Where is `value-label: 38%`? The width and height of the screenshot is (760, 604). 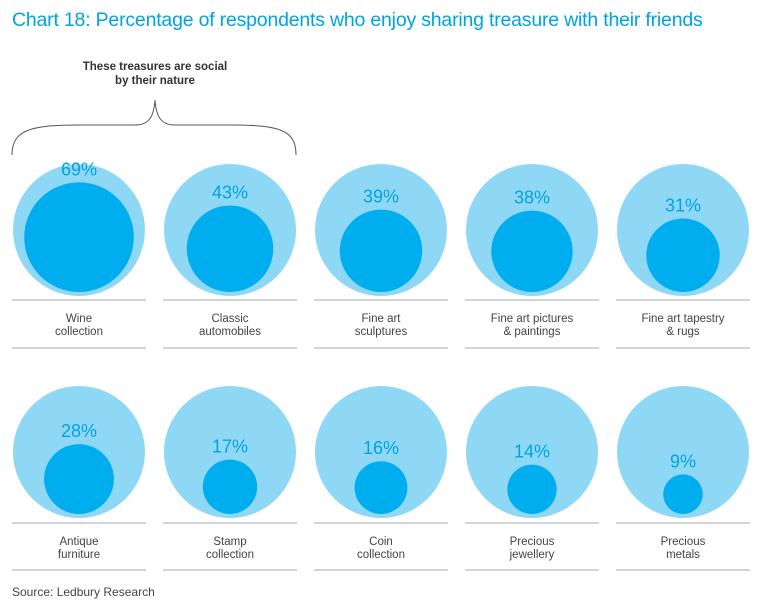 value-label: 38% is located at coordinates (532, 198).